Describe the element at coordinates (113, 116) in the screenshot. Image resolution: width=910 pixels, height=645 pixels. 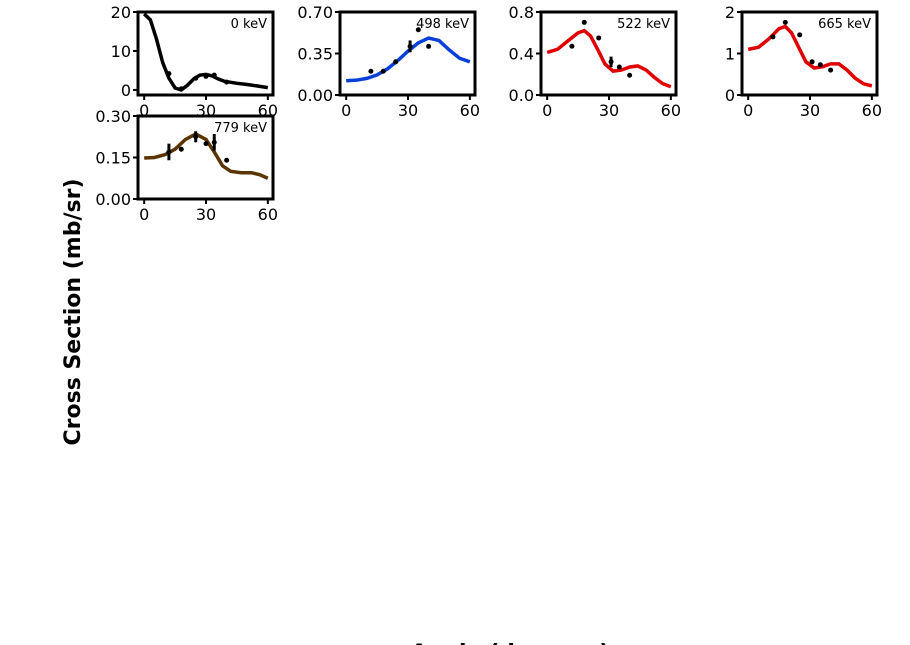
I see `y-tick-label: 0.30` at that location.